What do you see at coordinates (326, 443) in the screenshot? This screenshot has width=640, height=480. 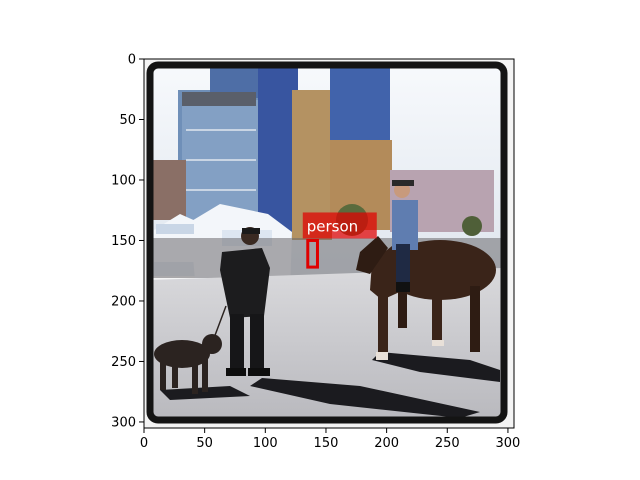 I see `x-tick-label: 150` at bounding box center [326, 443].